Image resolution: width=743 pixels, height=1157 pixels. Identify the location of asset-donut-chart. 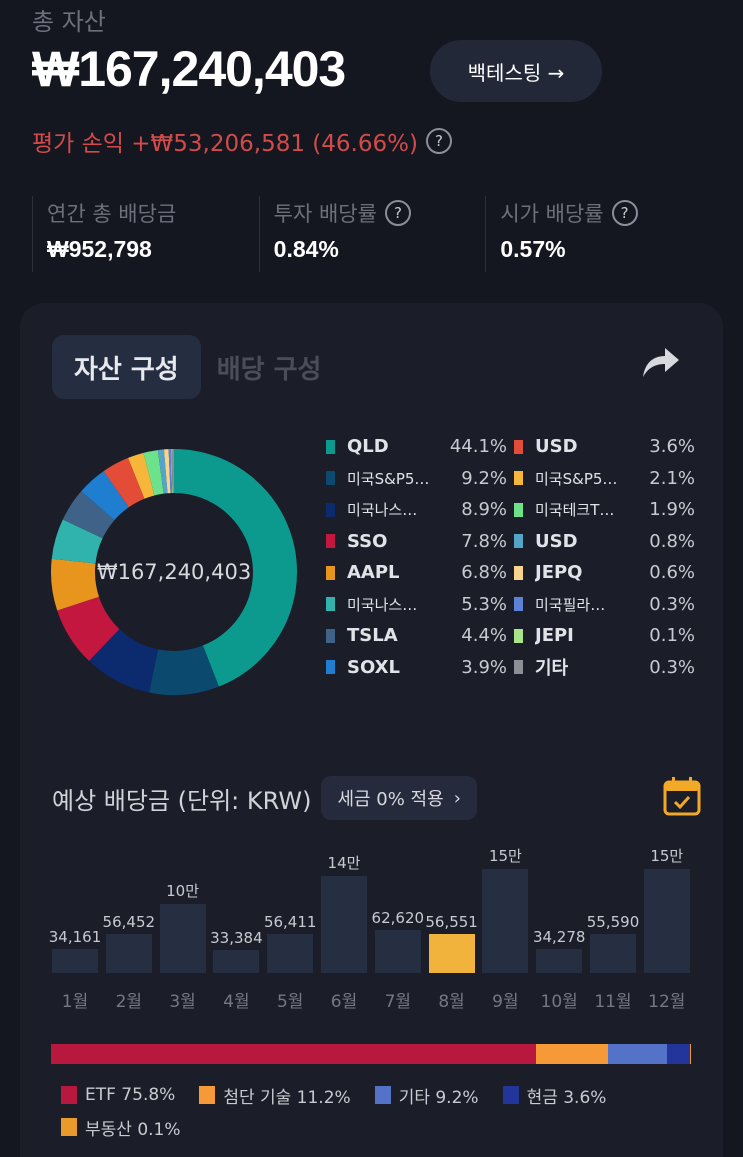
(174, 572).